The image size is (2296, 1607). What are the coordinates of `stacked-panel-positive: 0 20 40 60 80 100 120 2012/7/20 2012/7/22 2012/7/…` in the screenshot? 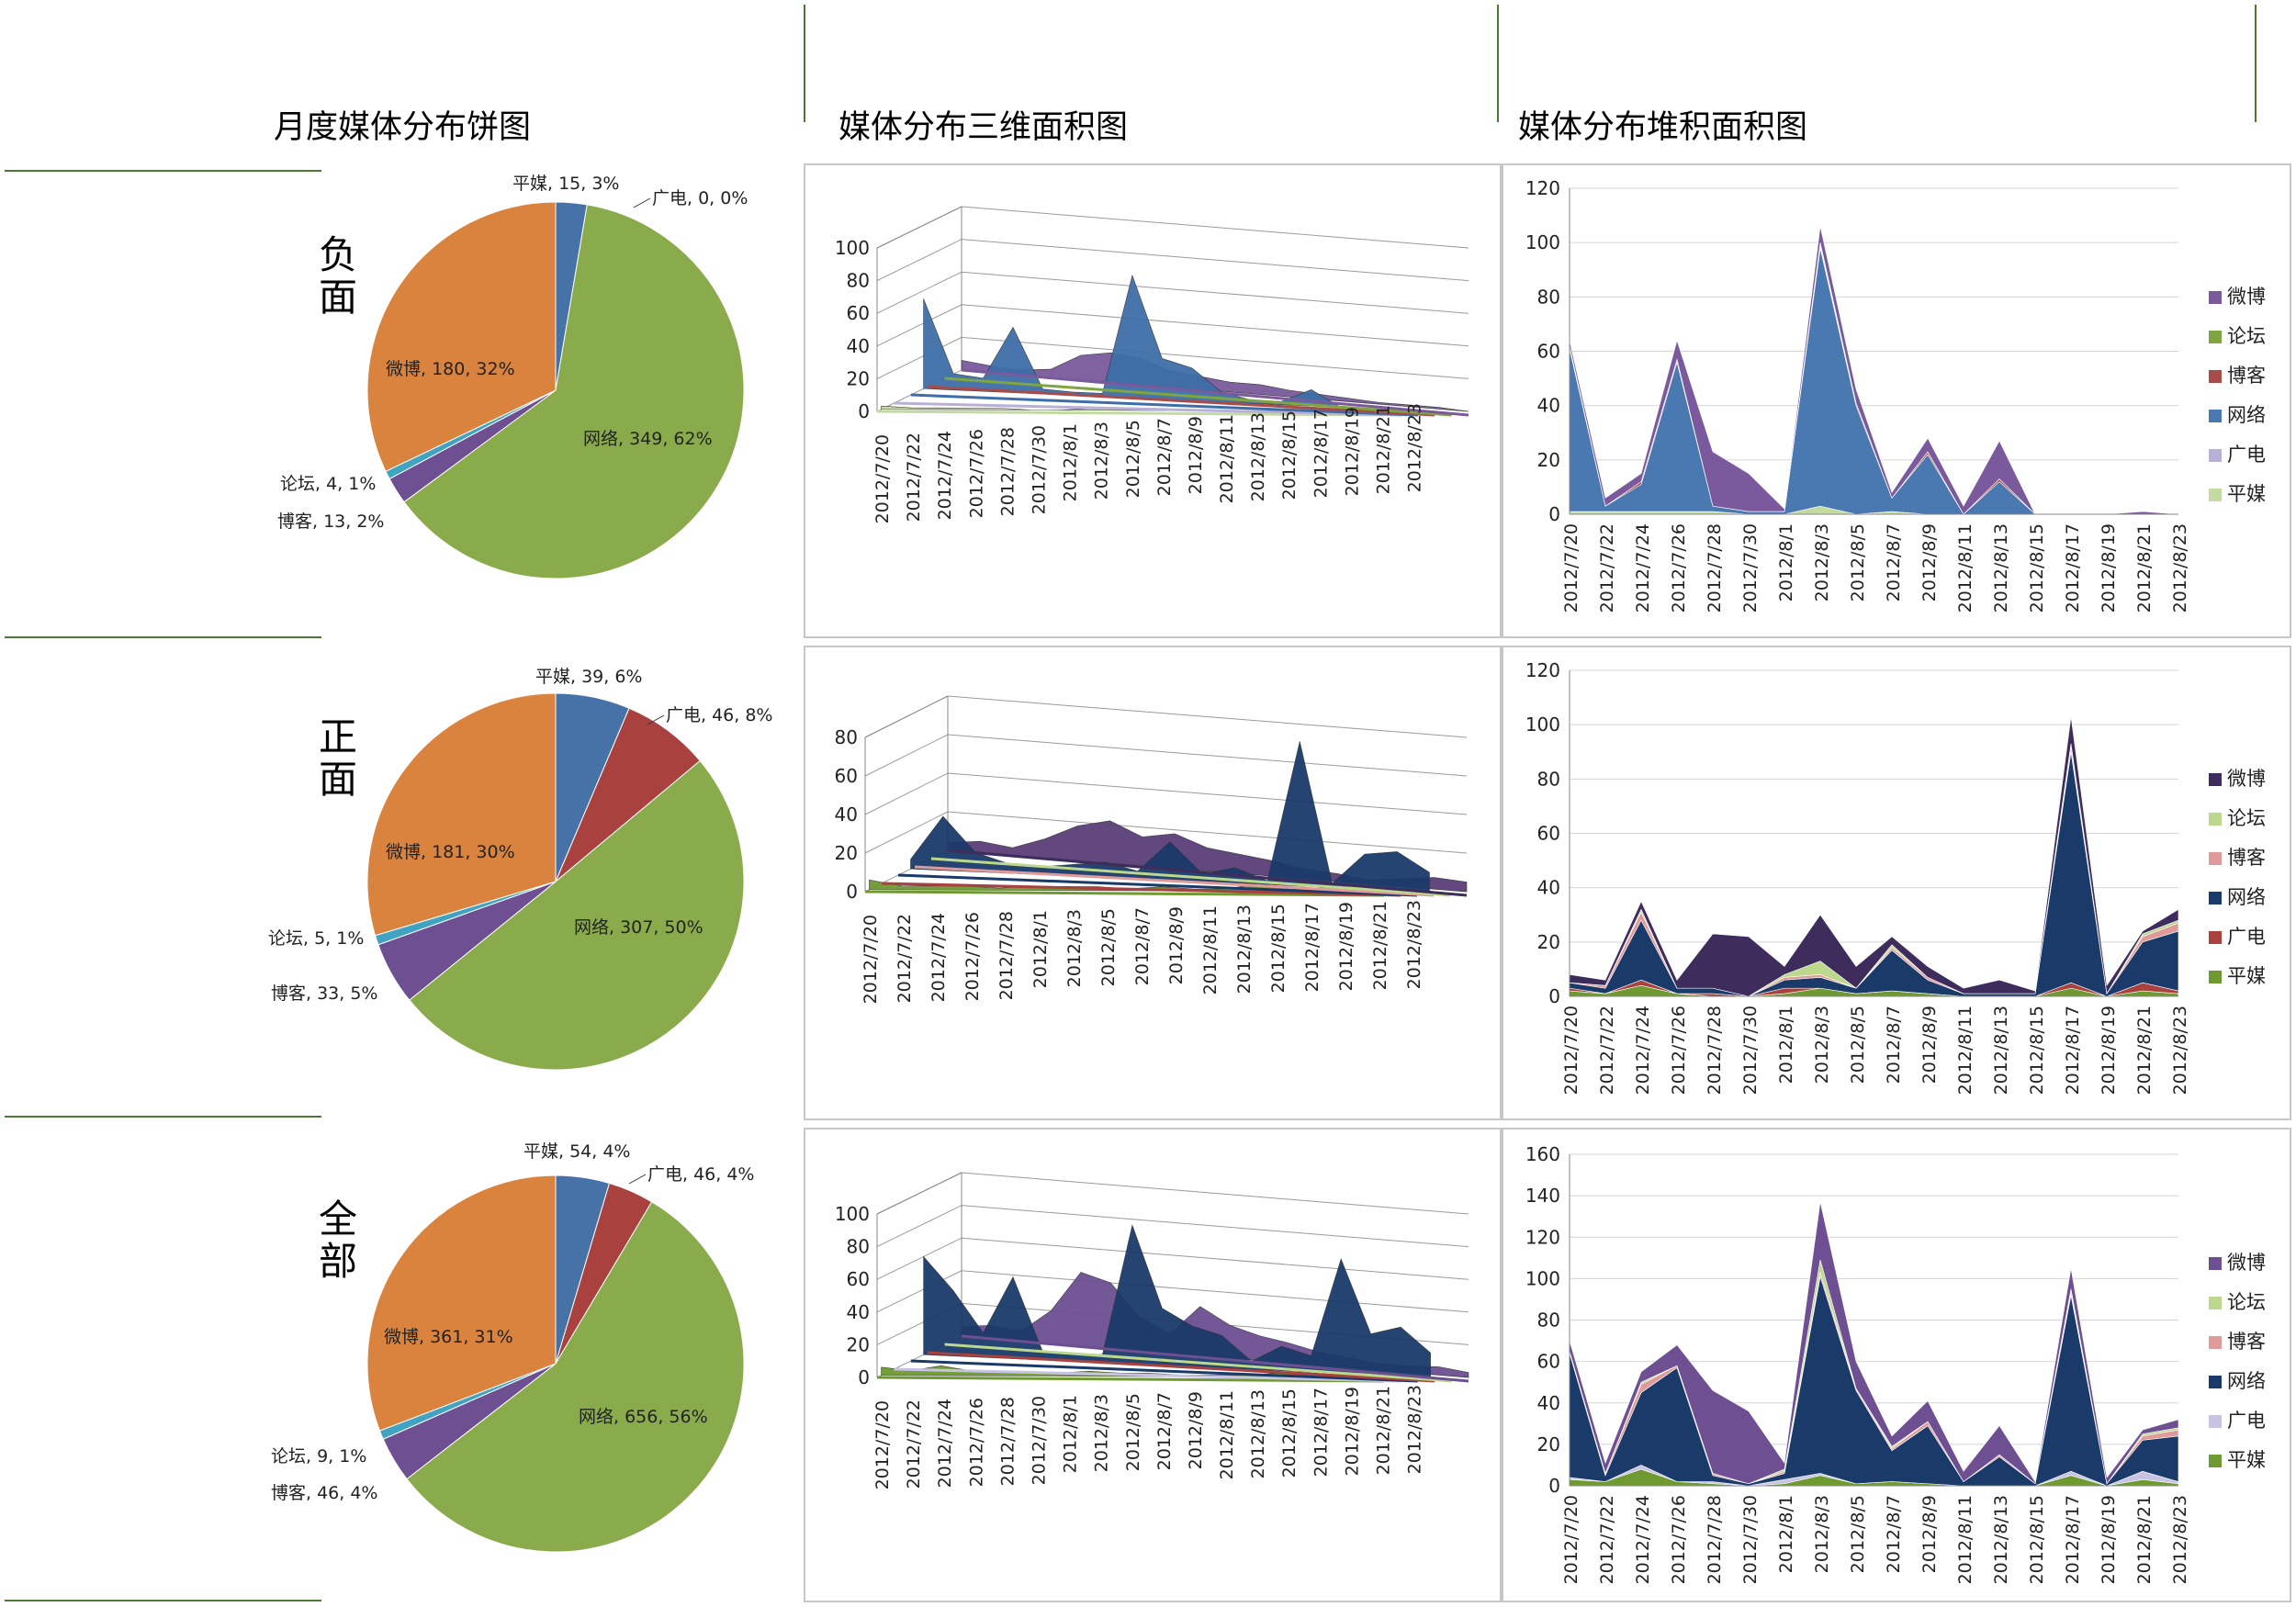 It's located at (1897, 883).